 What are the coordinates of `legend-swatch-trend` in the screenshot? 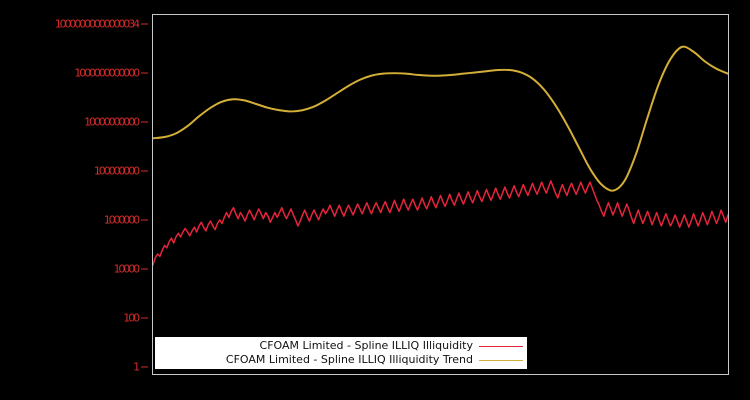 It's located at (501, 360).